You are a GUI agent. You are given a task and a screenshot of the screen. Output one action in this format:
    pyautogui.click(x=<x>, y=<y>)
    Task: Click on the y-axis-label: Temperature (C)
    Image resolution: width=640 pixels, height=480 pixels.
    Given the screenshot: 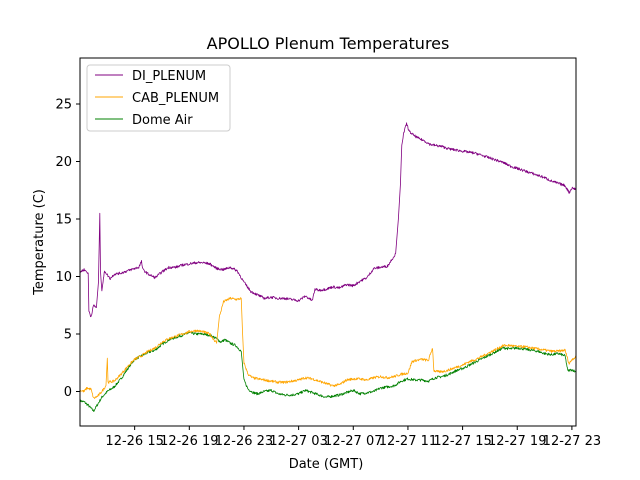 What is the action you would take?
    pyautogui.click(x=39, y=242)
    